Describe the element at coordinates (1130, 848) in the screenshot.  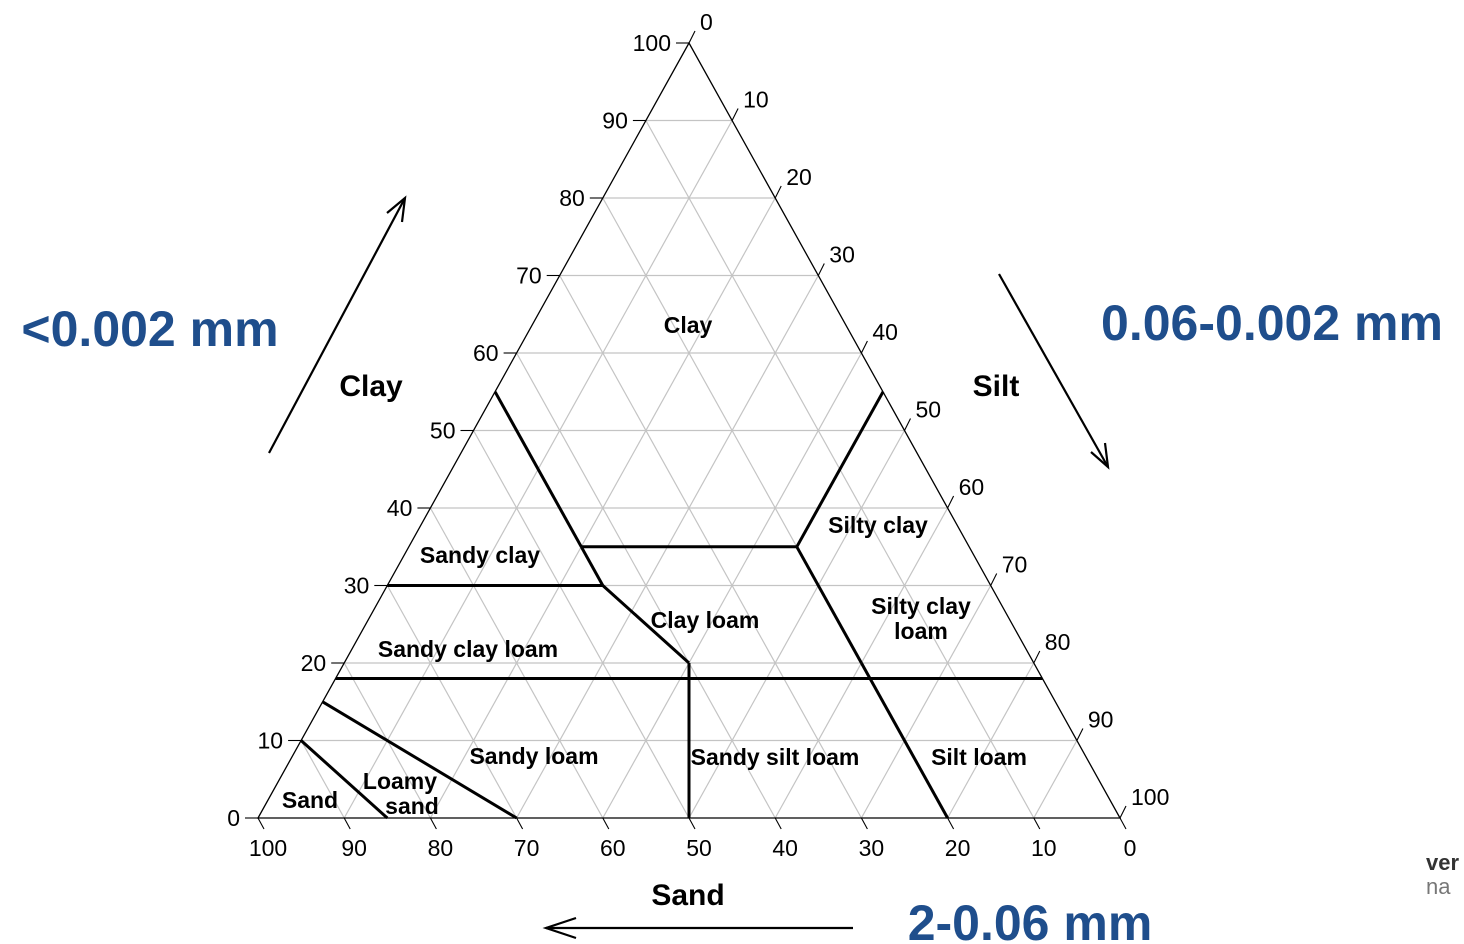
I see `tick-label-sand-0: 0` at that location.